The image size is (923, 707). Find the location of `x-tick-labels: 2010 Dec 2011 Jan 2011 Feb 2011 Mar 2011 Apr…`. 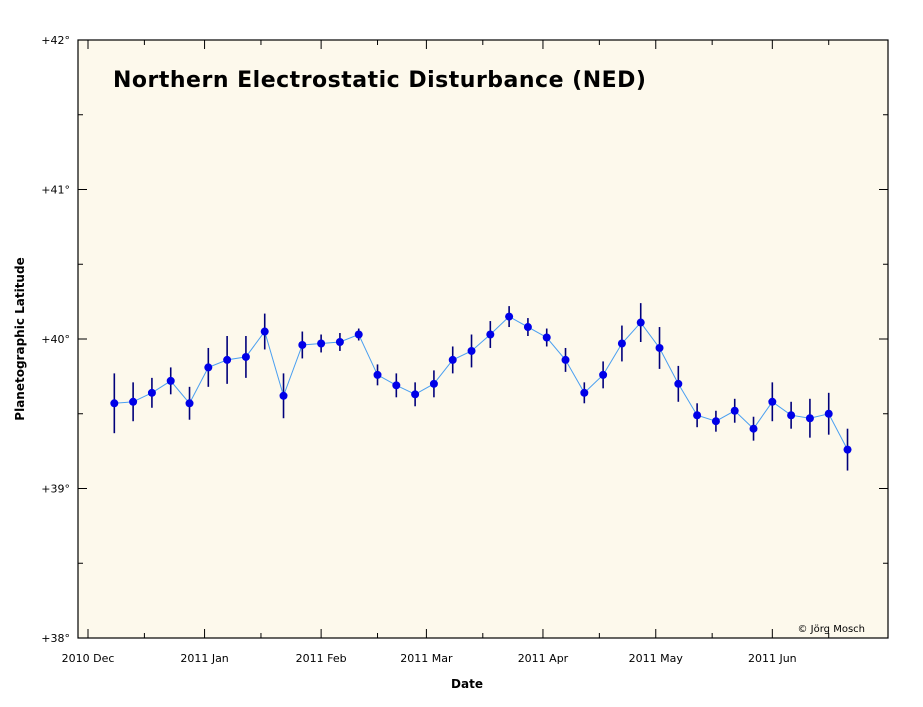

x-tick-labels: 2010 Dec 2011 Jan 2011 Feb 2011 Mar 2011 Apr… is located at coordinates (429, 658).